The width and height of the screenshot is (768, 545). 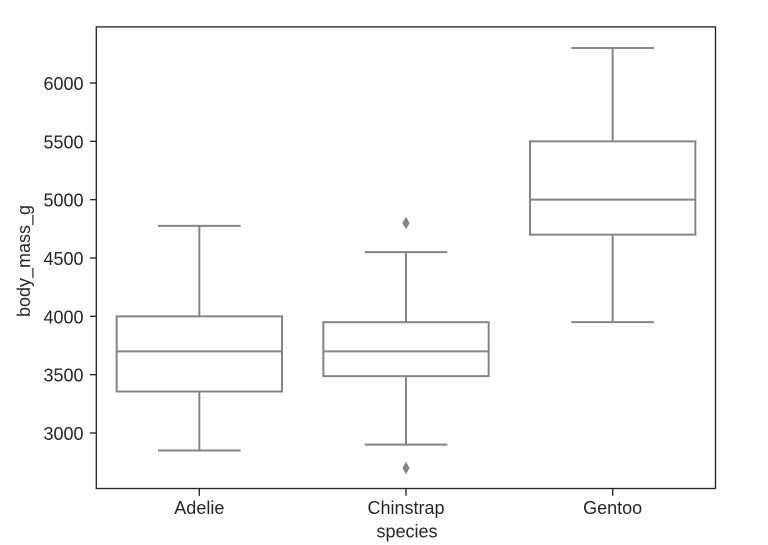 I want to click on svg-text: 3500, so click(x=63, y=376).